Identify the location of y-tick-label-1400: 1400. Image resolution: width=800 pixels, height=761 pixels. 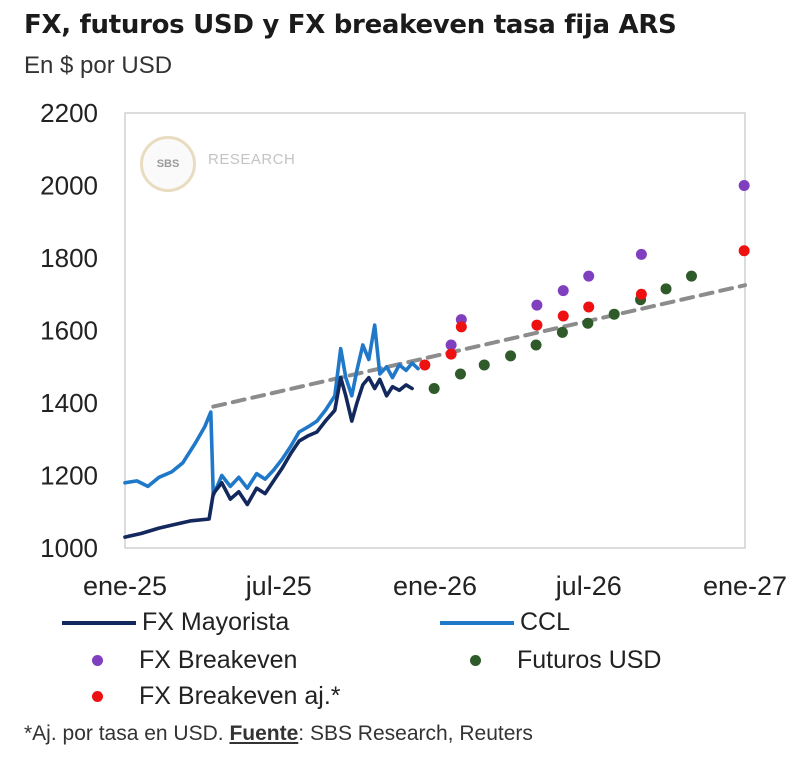
(69, 403).